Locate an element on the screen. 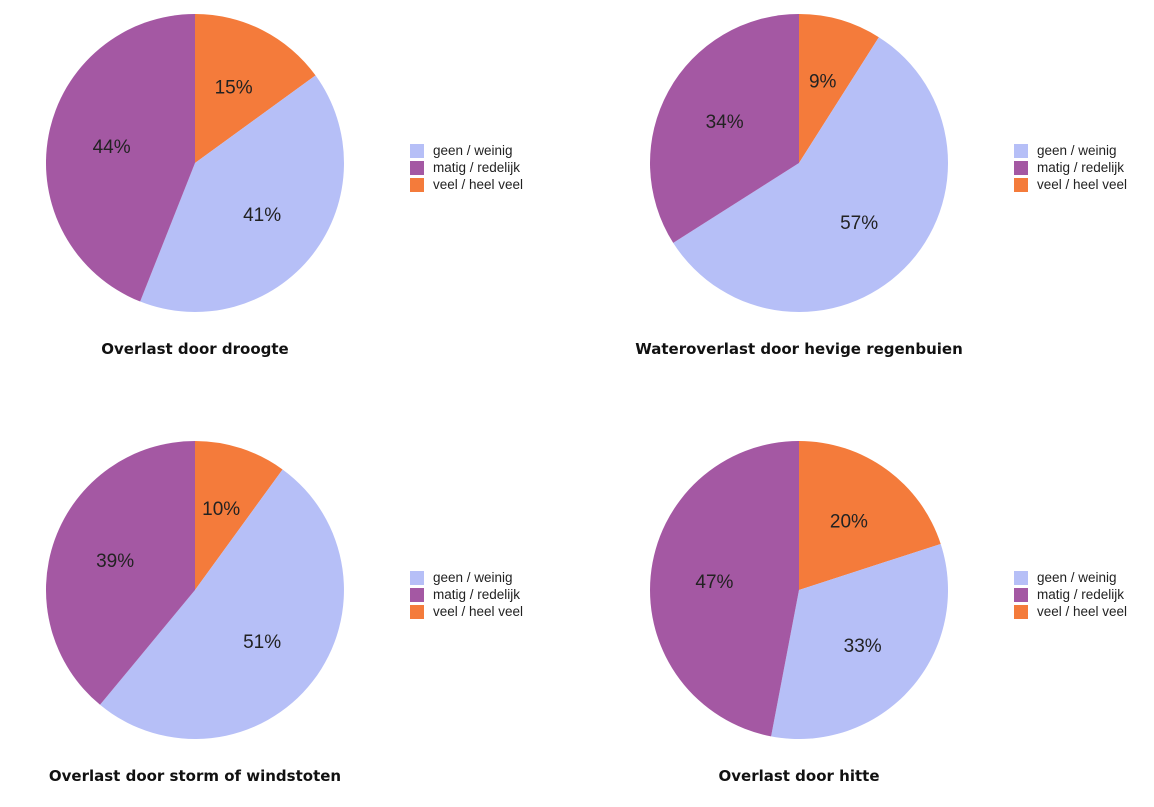 Image resolution: width=1154 pixels, height=807 pixels. slice-label-geen-weinig: 51% is located at coordinates (262, 642).